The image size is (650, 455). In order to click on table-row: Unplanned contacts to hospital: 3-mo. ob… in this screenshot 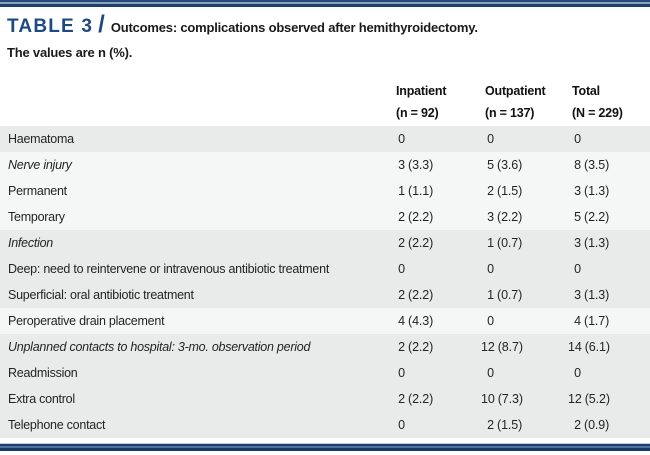, I will do `click(325, 347)`.